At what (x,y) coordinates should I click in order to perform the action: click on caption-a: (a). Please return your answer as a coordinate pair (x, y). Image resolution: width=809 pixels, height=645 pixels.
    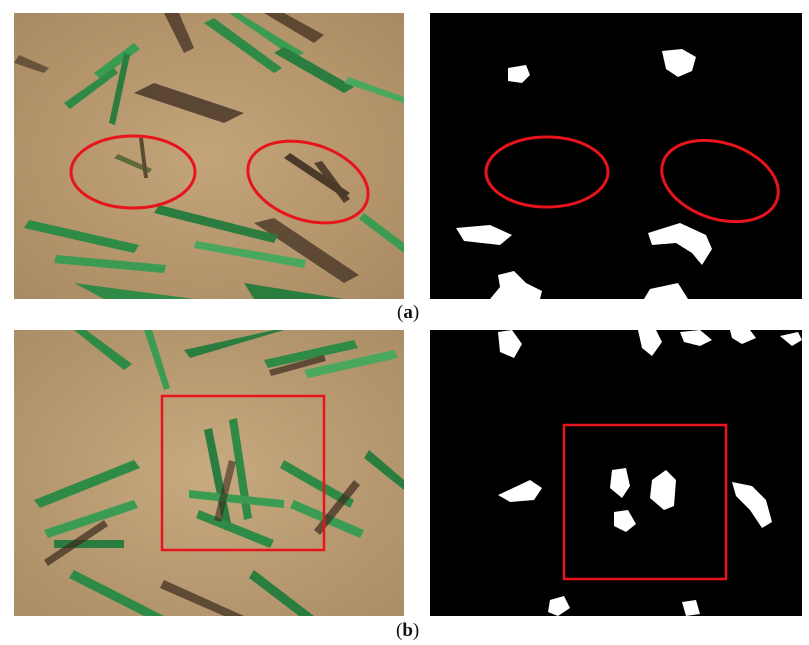
    Looking at the image, I should click on (408, 312).